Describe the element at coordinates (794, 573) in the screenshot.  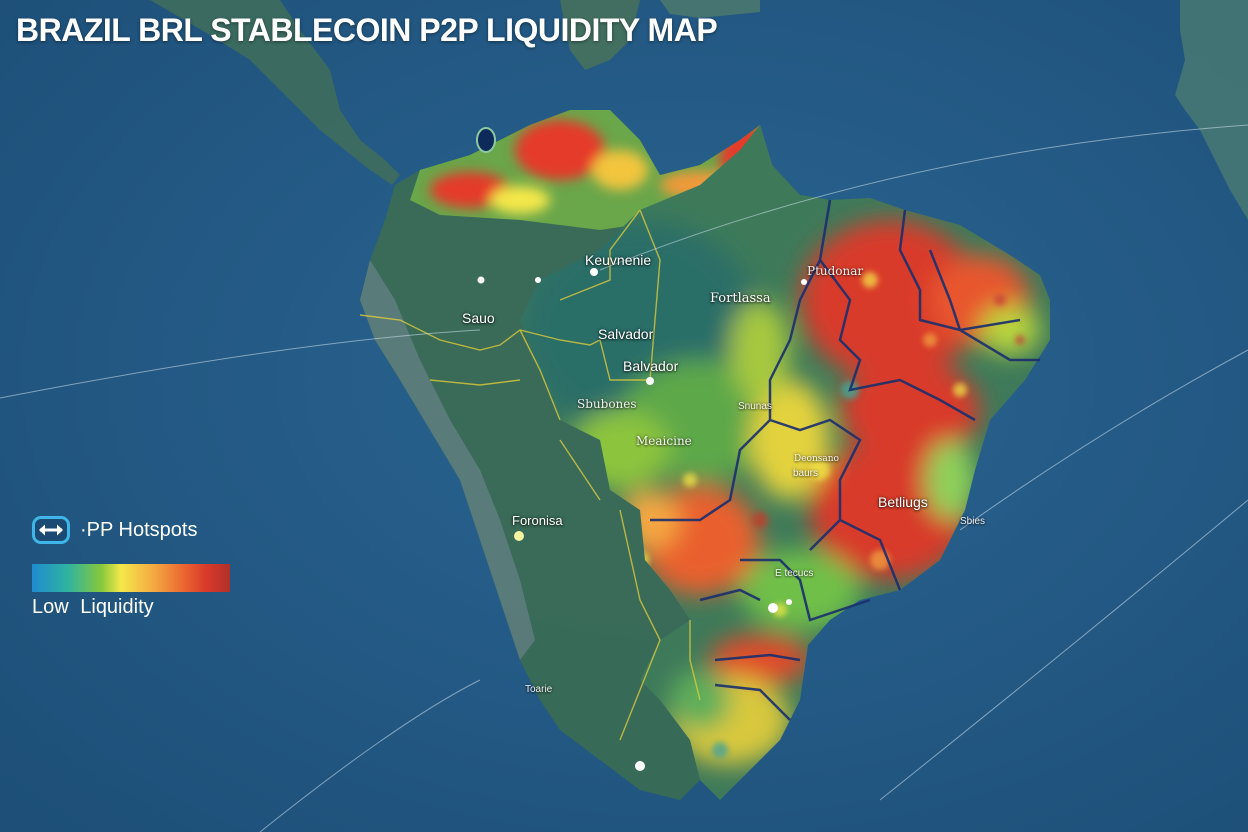
I see `city-label-tecucs: E tecucs` at that location.